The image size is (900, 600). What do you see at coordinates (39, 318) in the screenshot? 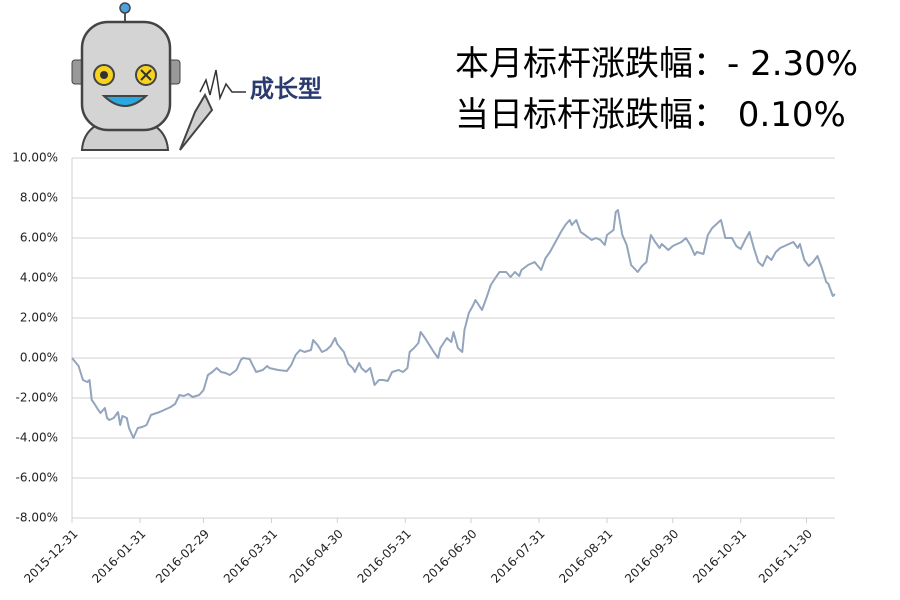
I see `y-tick-label: 2.00%` at bounding box center [39, 318].